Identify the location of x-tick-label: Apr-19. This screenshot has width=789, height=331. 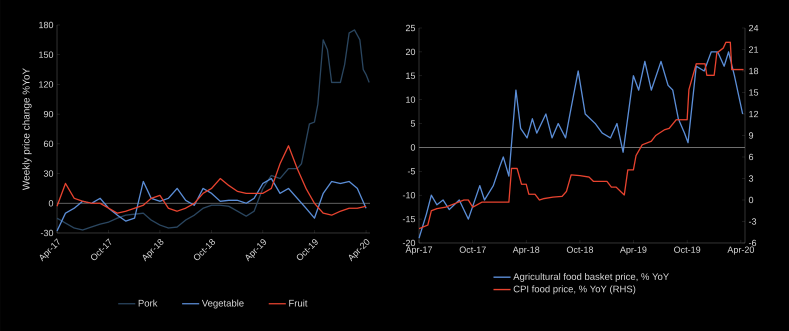
(633, 250).